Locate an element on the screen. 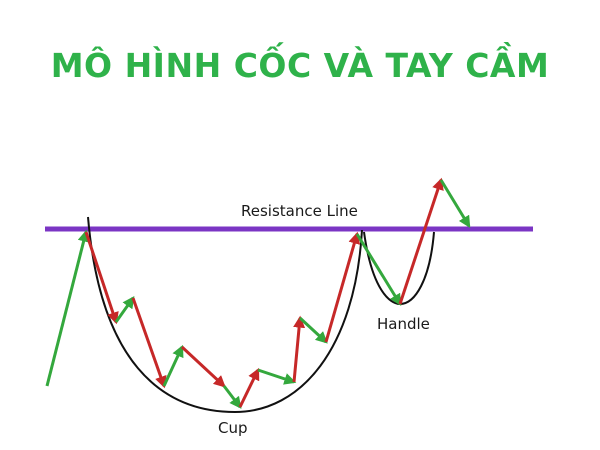  page-title: MÔ HÌNH CỐC VÀ TAY CẦM is located at coordinates (300, 65).